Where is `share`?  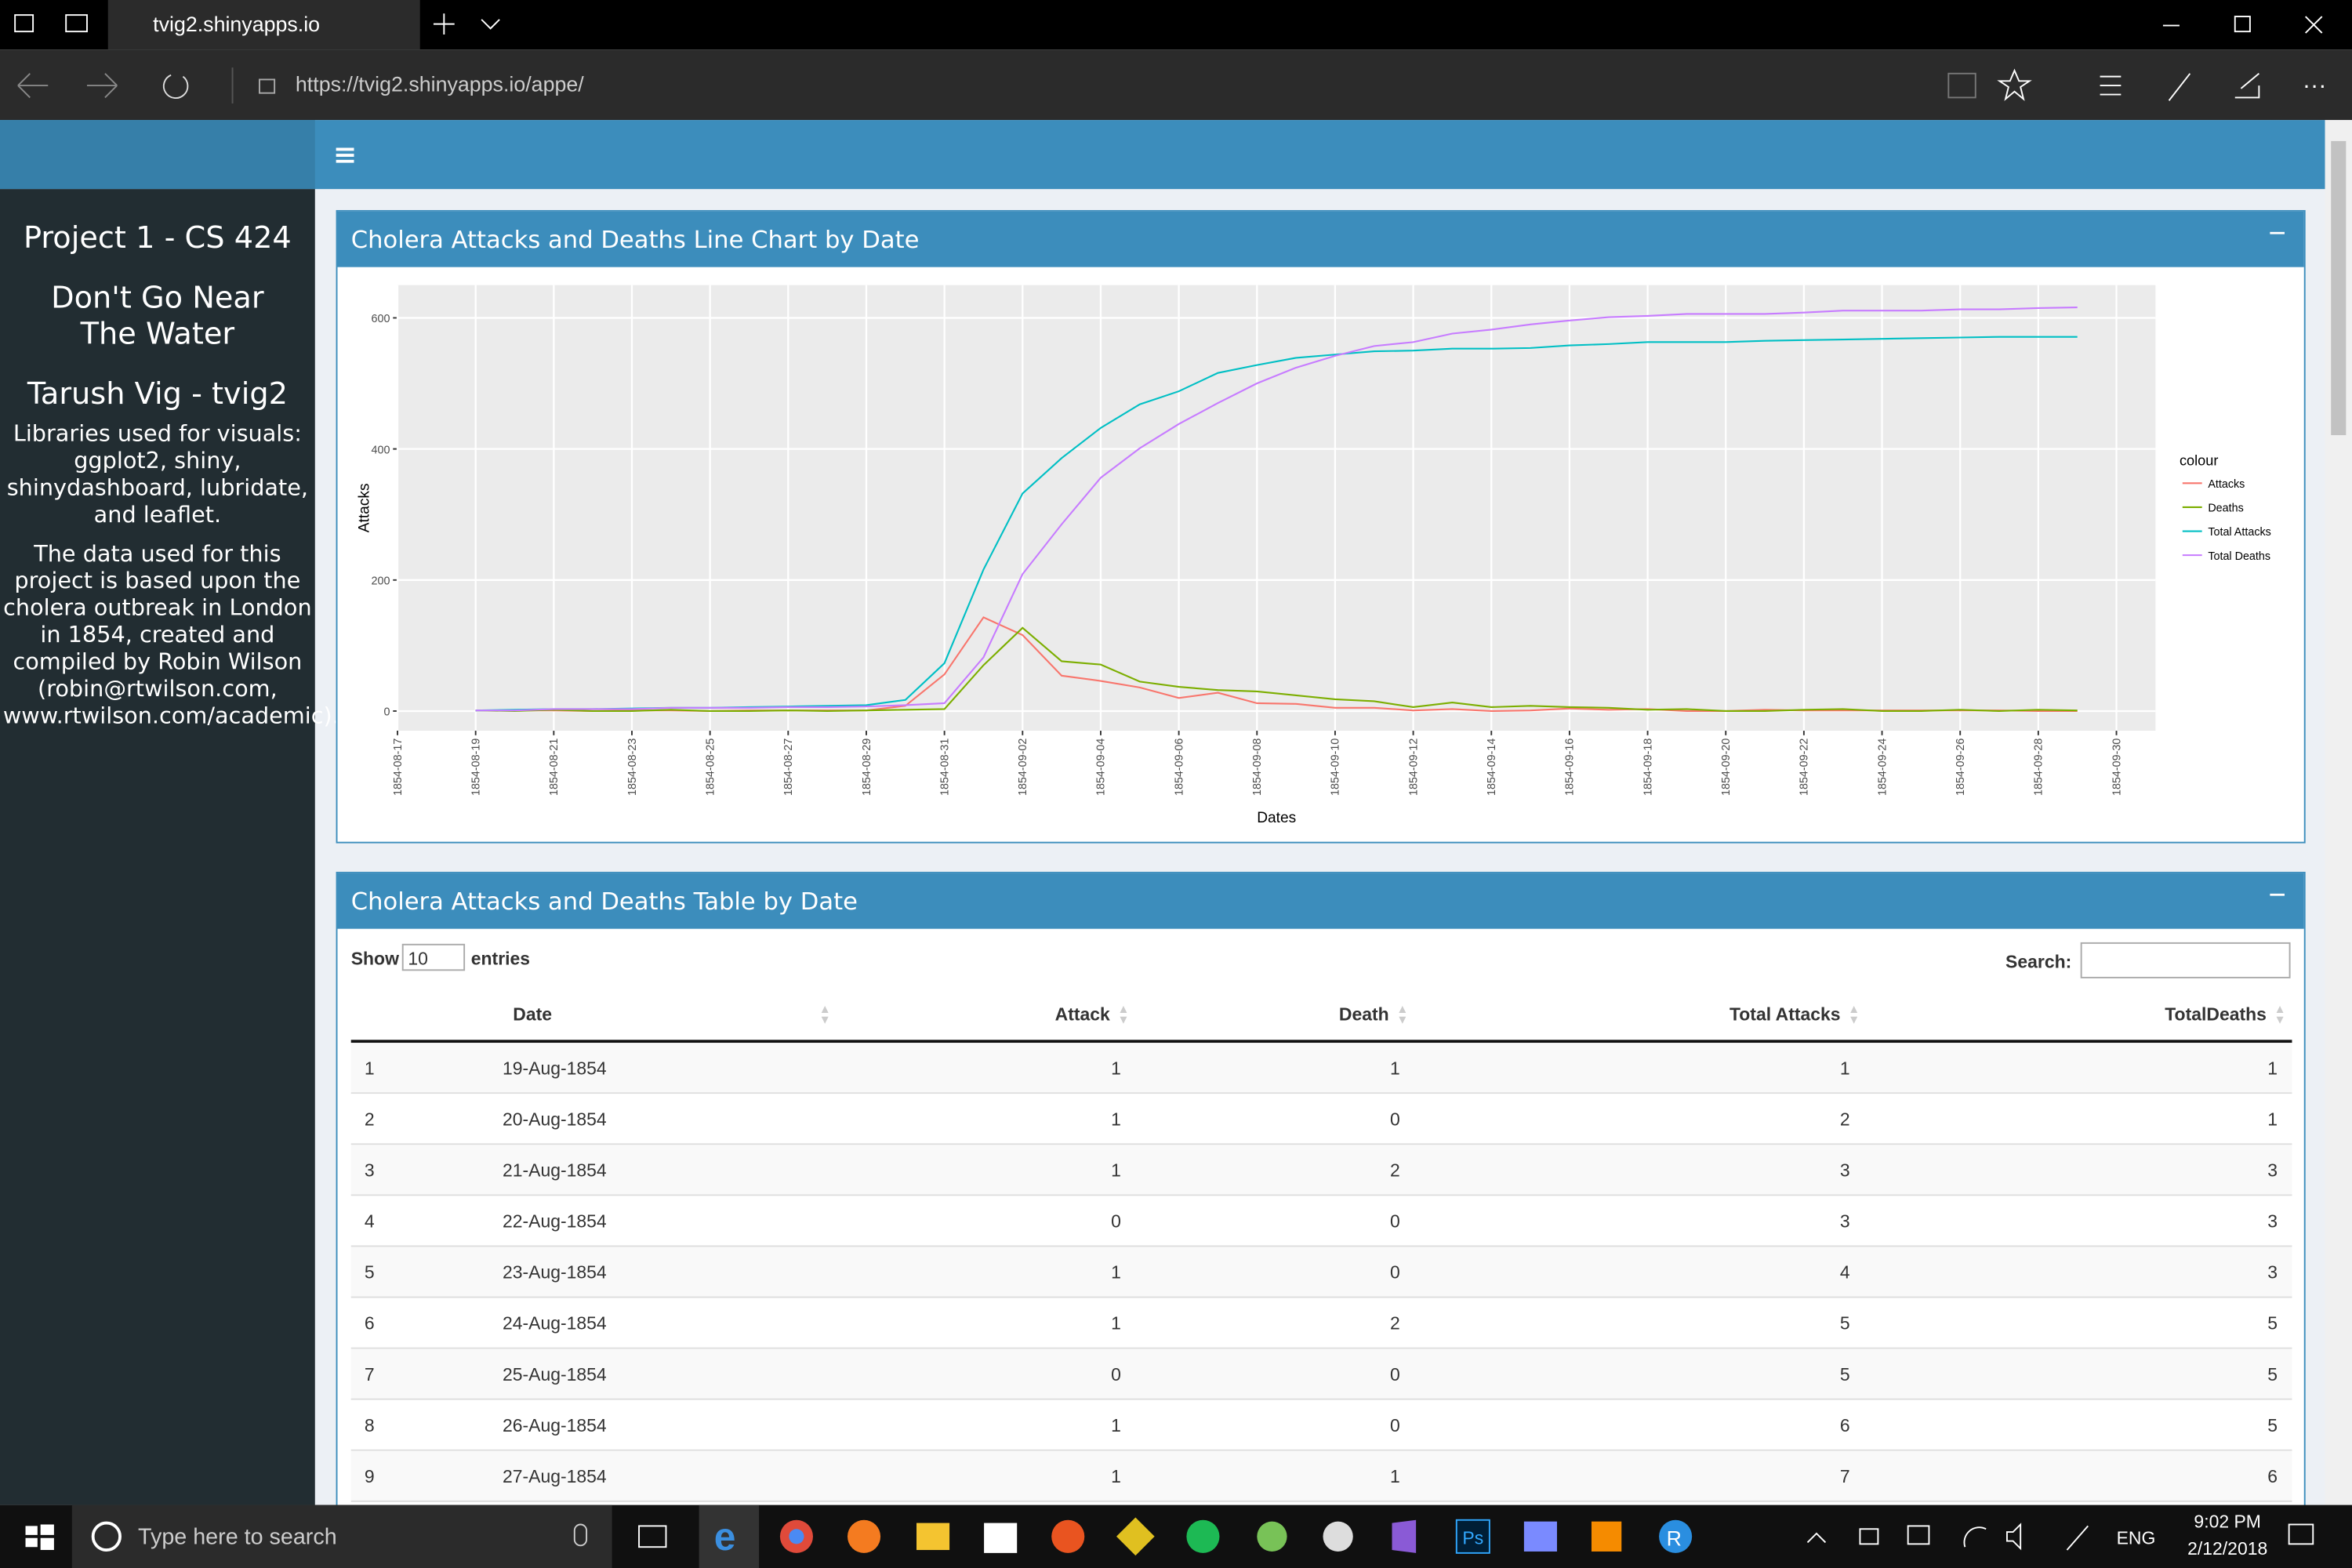 share is located at coordinates (2247, 86).